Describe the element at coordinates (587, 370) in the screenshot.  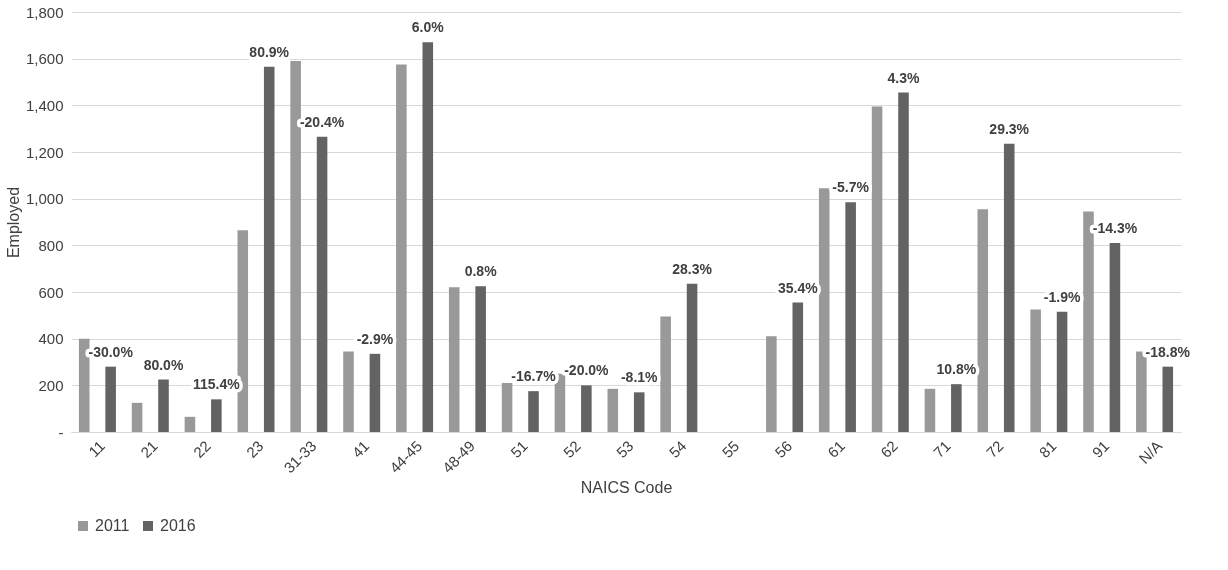
I see `annotation: -20.0%` at that location.